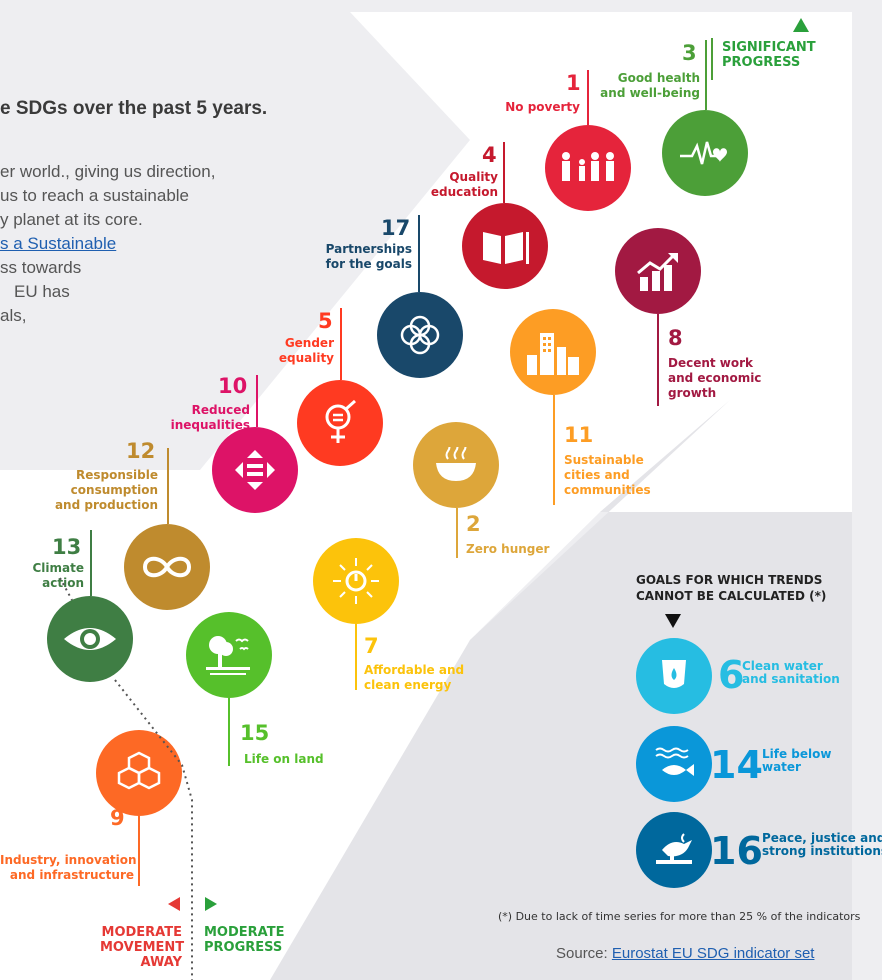 This screenshot has height=980, width=882. I want to click on right-triangle-icon, so click(211, 904).